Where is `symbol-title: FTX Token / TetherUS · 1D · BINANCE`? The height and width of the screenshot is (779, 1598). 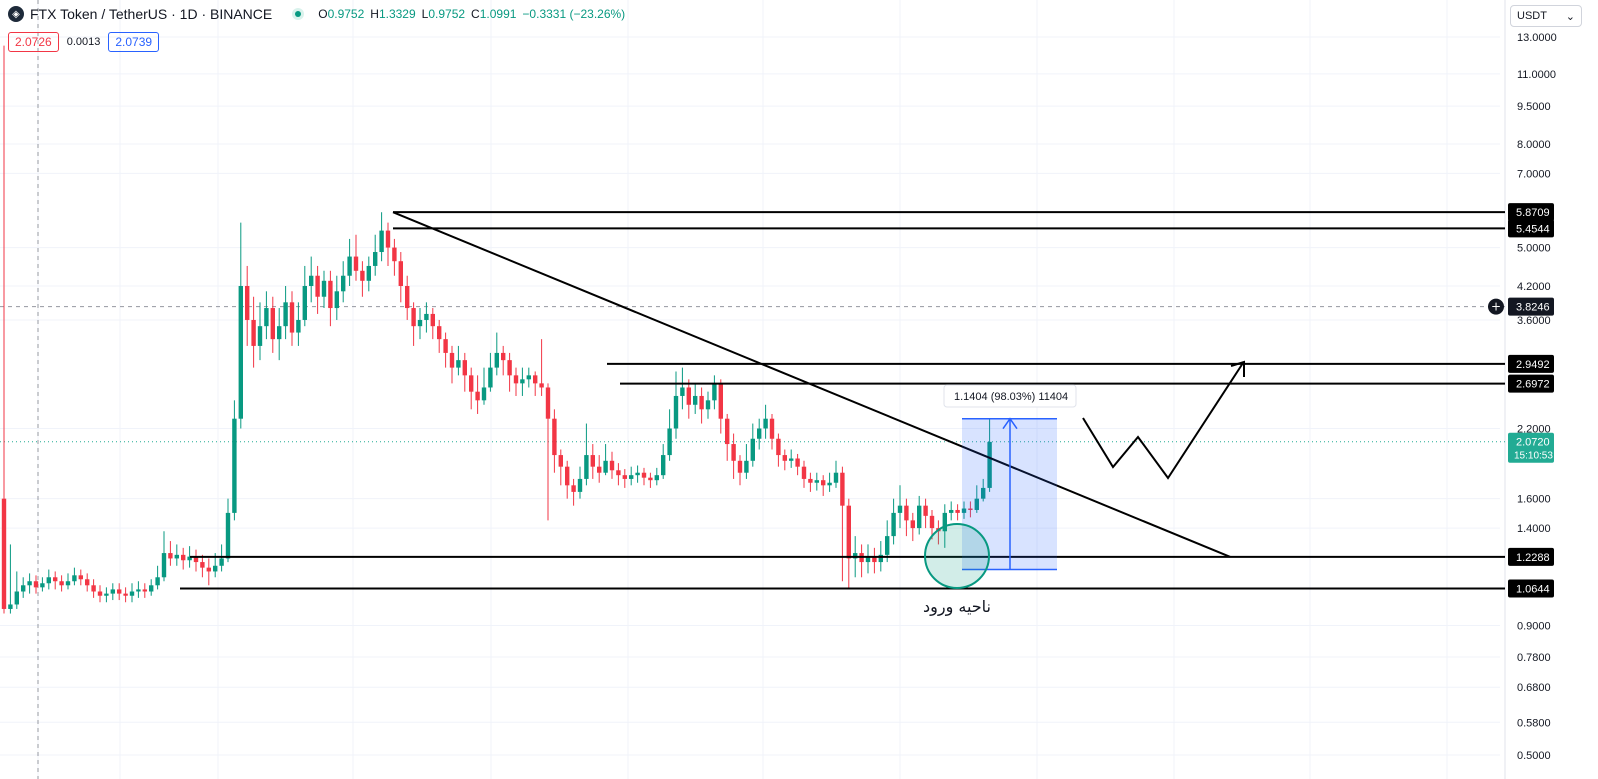 symbol-title: FTX Token / TetherUS · 1D · BINANCE is located at coordinates (151, 14).